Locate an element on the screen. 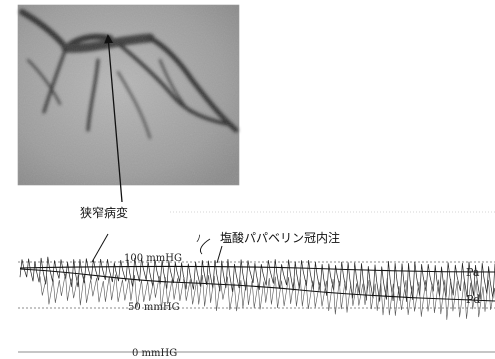 The image size is (495, 359). pd-mean-line is located at coordinates (257, 285).